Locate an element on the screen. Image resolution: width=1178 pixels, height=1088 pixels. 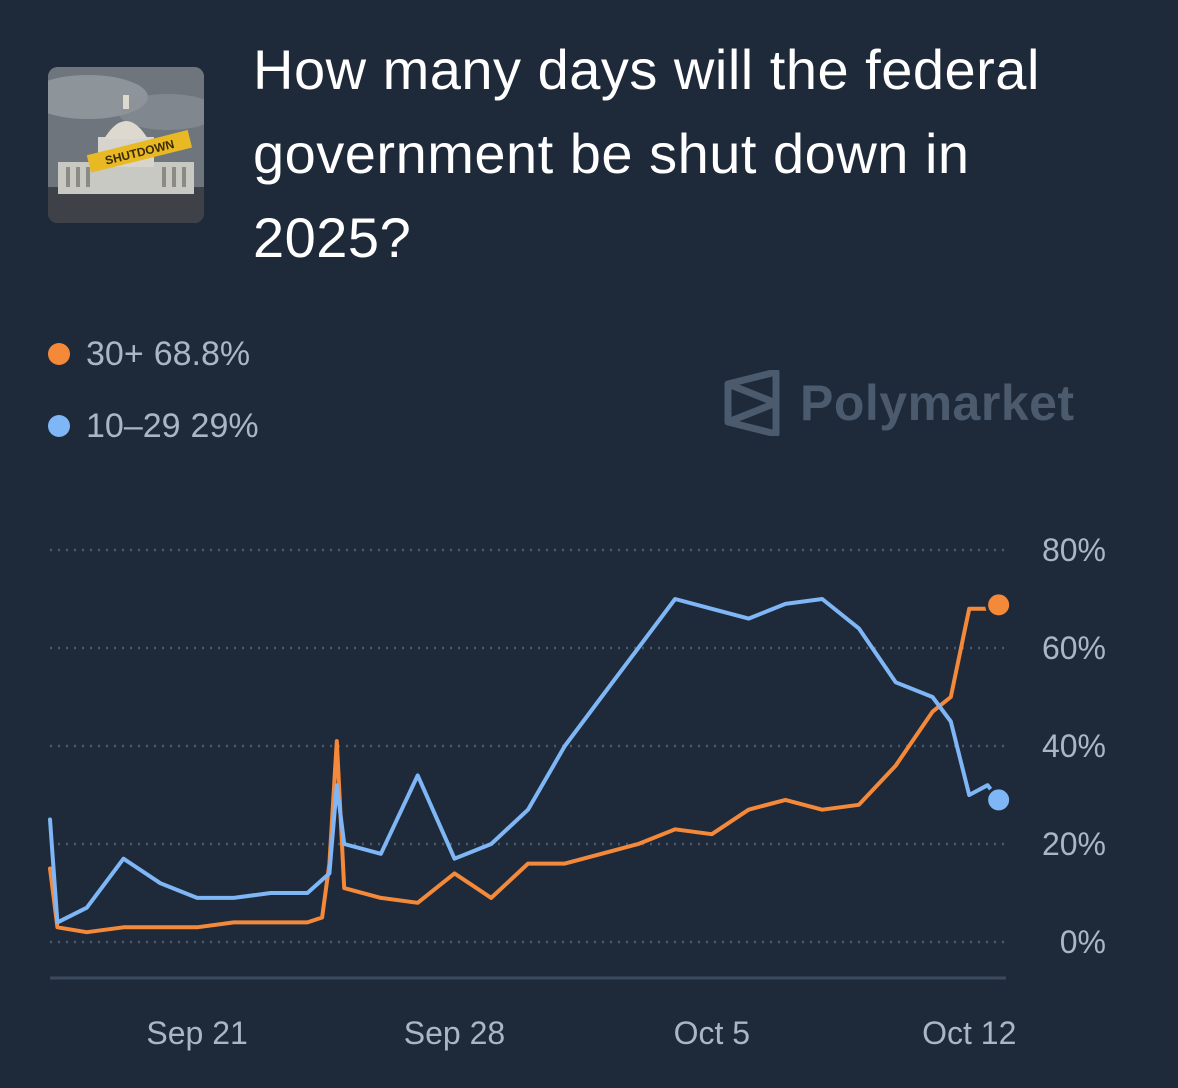
watermark-text: Polymarket is located at coordinates (937, 403).